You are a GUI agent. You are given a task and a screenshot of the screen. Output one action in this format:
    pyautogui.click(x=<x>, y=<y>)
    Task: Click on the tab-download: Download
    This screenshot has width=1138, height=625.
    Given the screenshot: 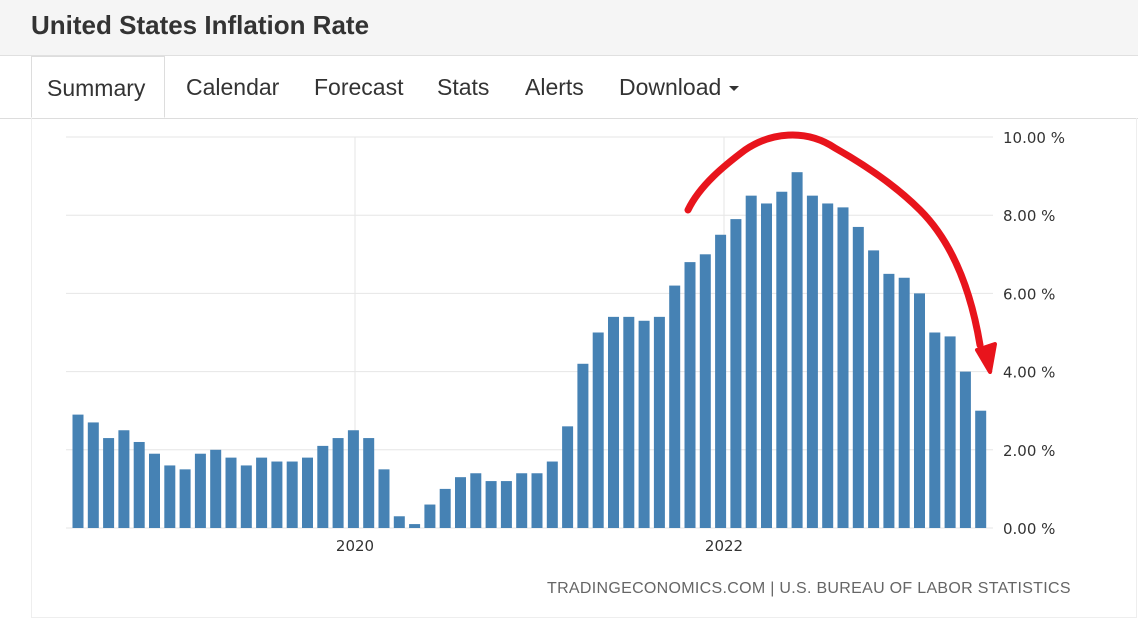 What is the action you would take?
    pyautogui.click(x=679, y=87)
    